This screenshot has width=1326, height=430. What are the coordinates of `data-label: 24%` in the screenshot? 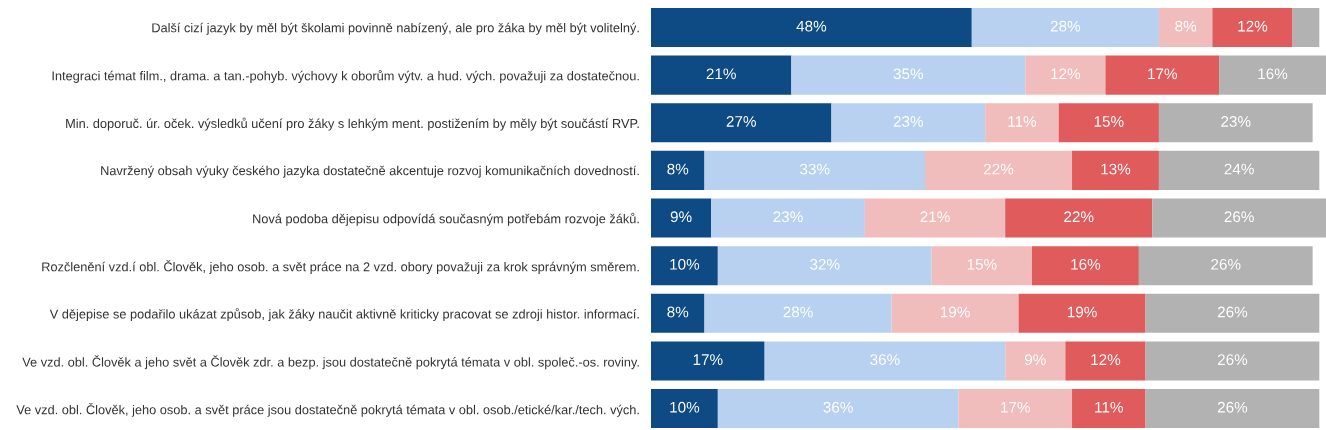 It's located at (1239, 169).